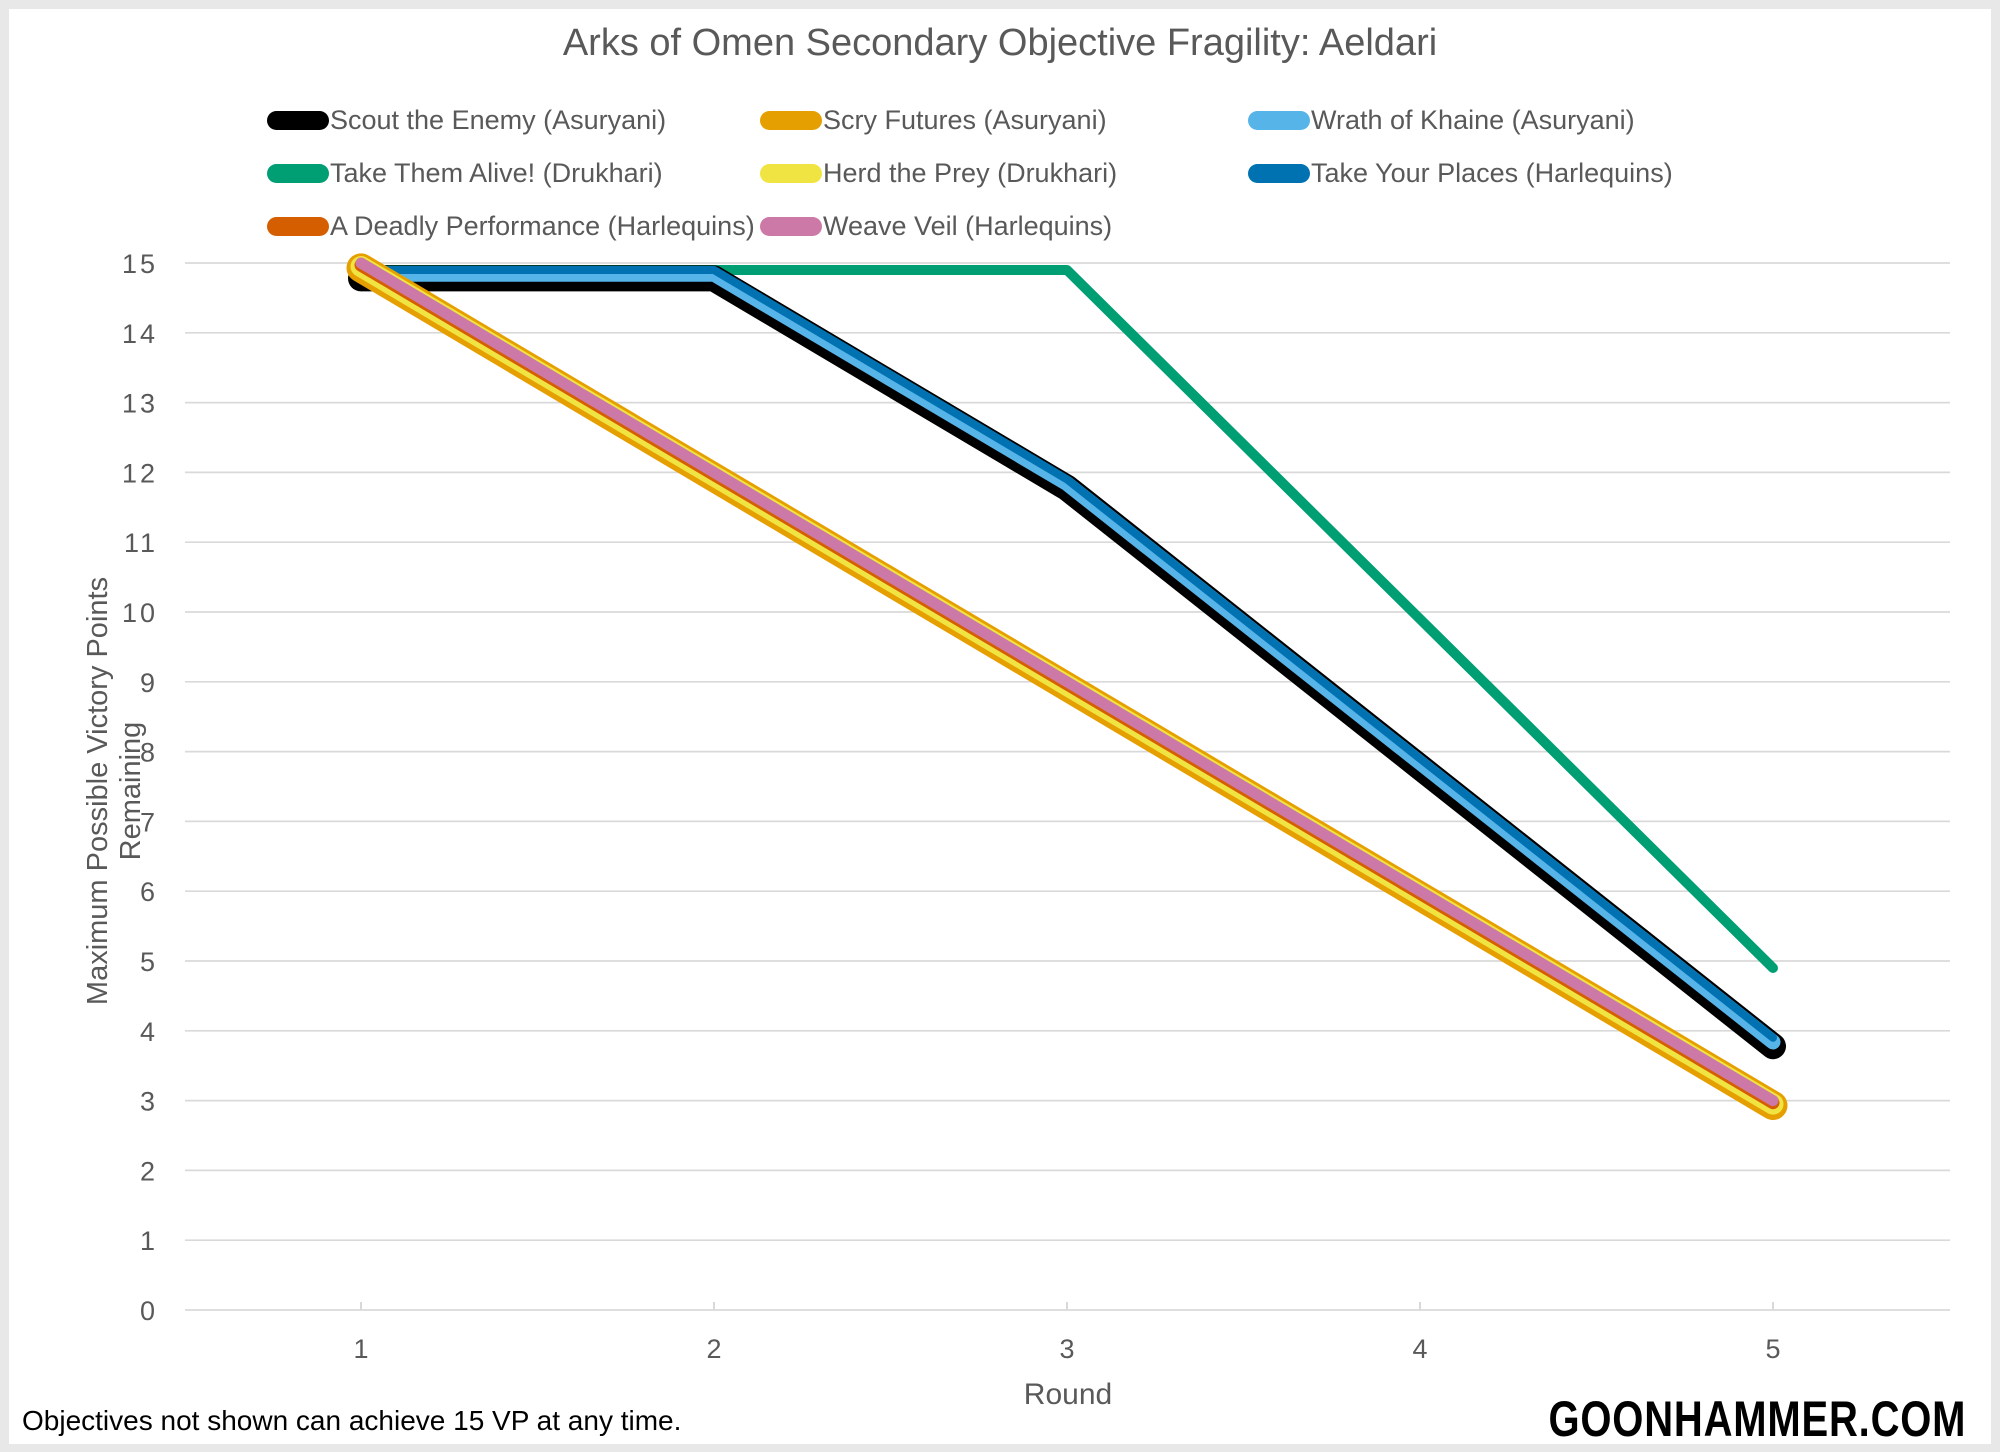 This screenshot has width=2000, height=1452. What do you see at coordinates (791, 120) in the screenshot?
I see `legend-swatch-scry-futures` at bounding box center [791, 120].